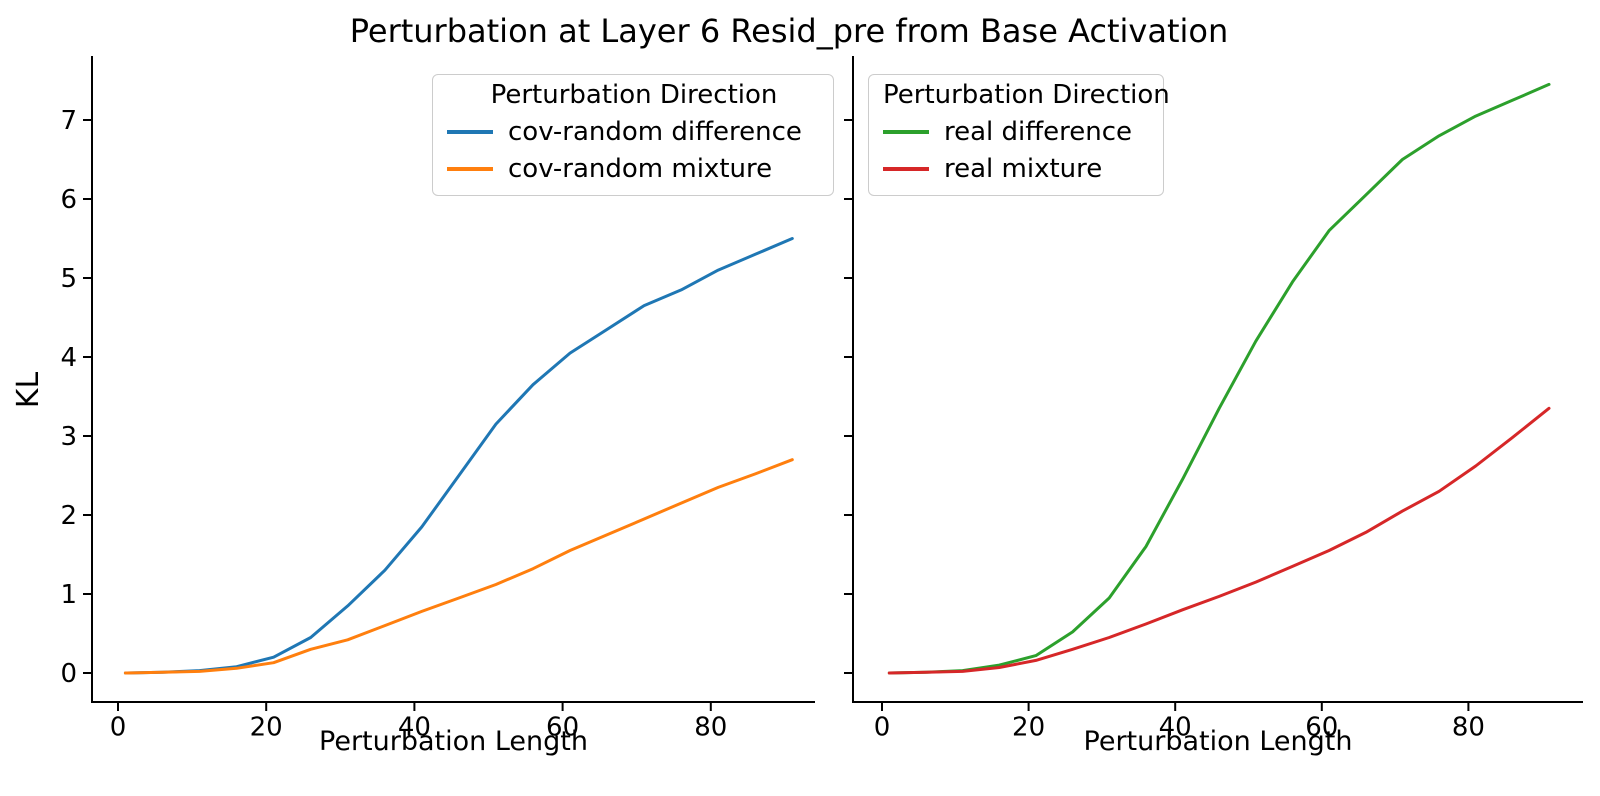 The width and height of the screenshot is (1600, 796). What do you see at coordinates (68, 200) in the screenshot?
I see `y-tick-label: 6` at bounding box center [68, 200].